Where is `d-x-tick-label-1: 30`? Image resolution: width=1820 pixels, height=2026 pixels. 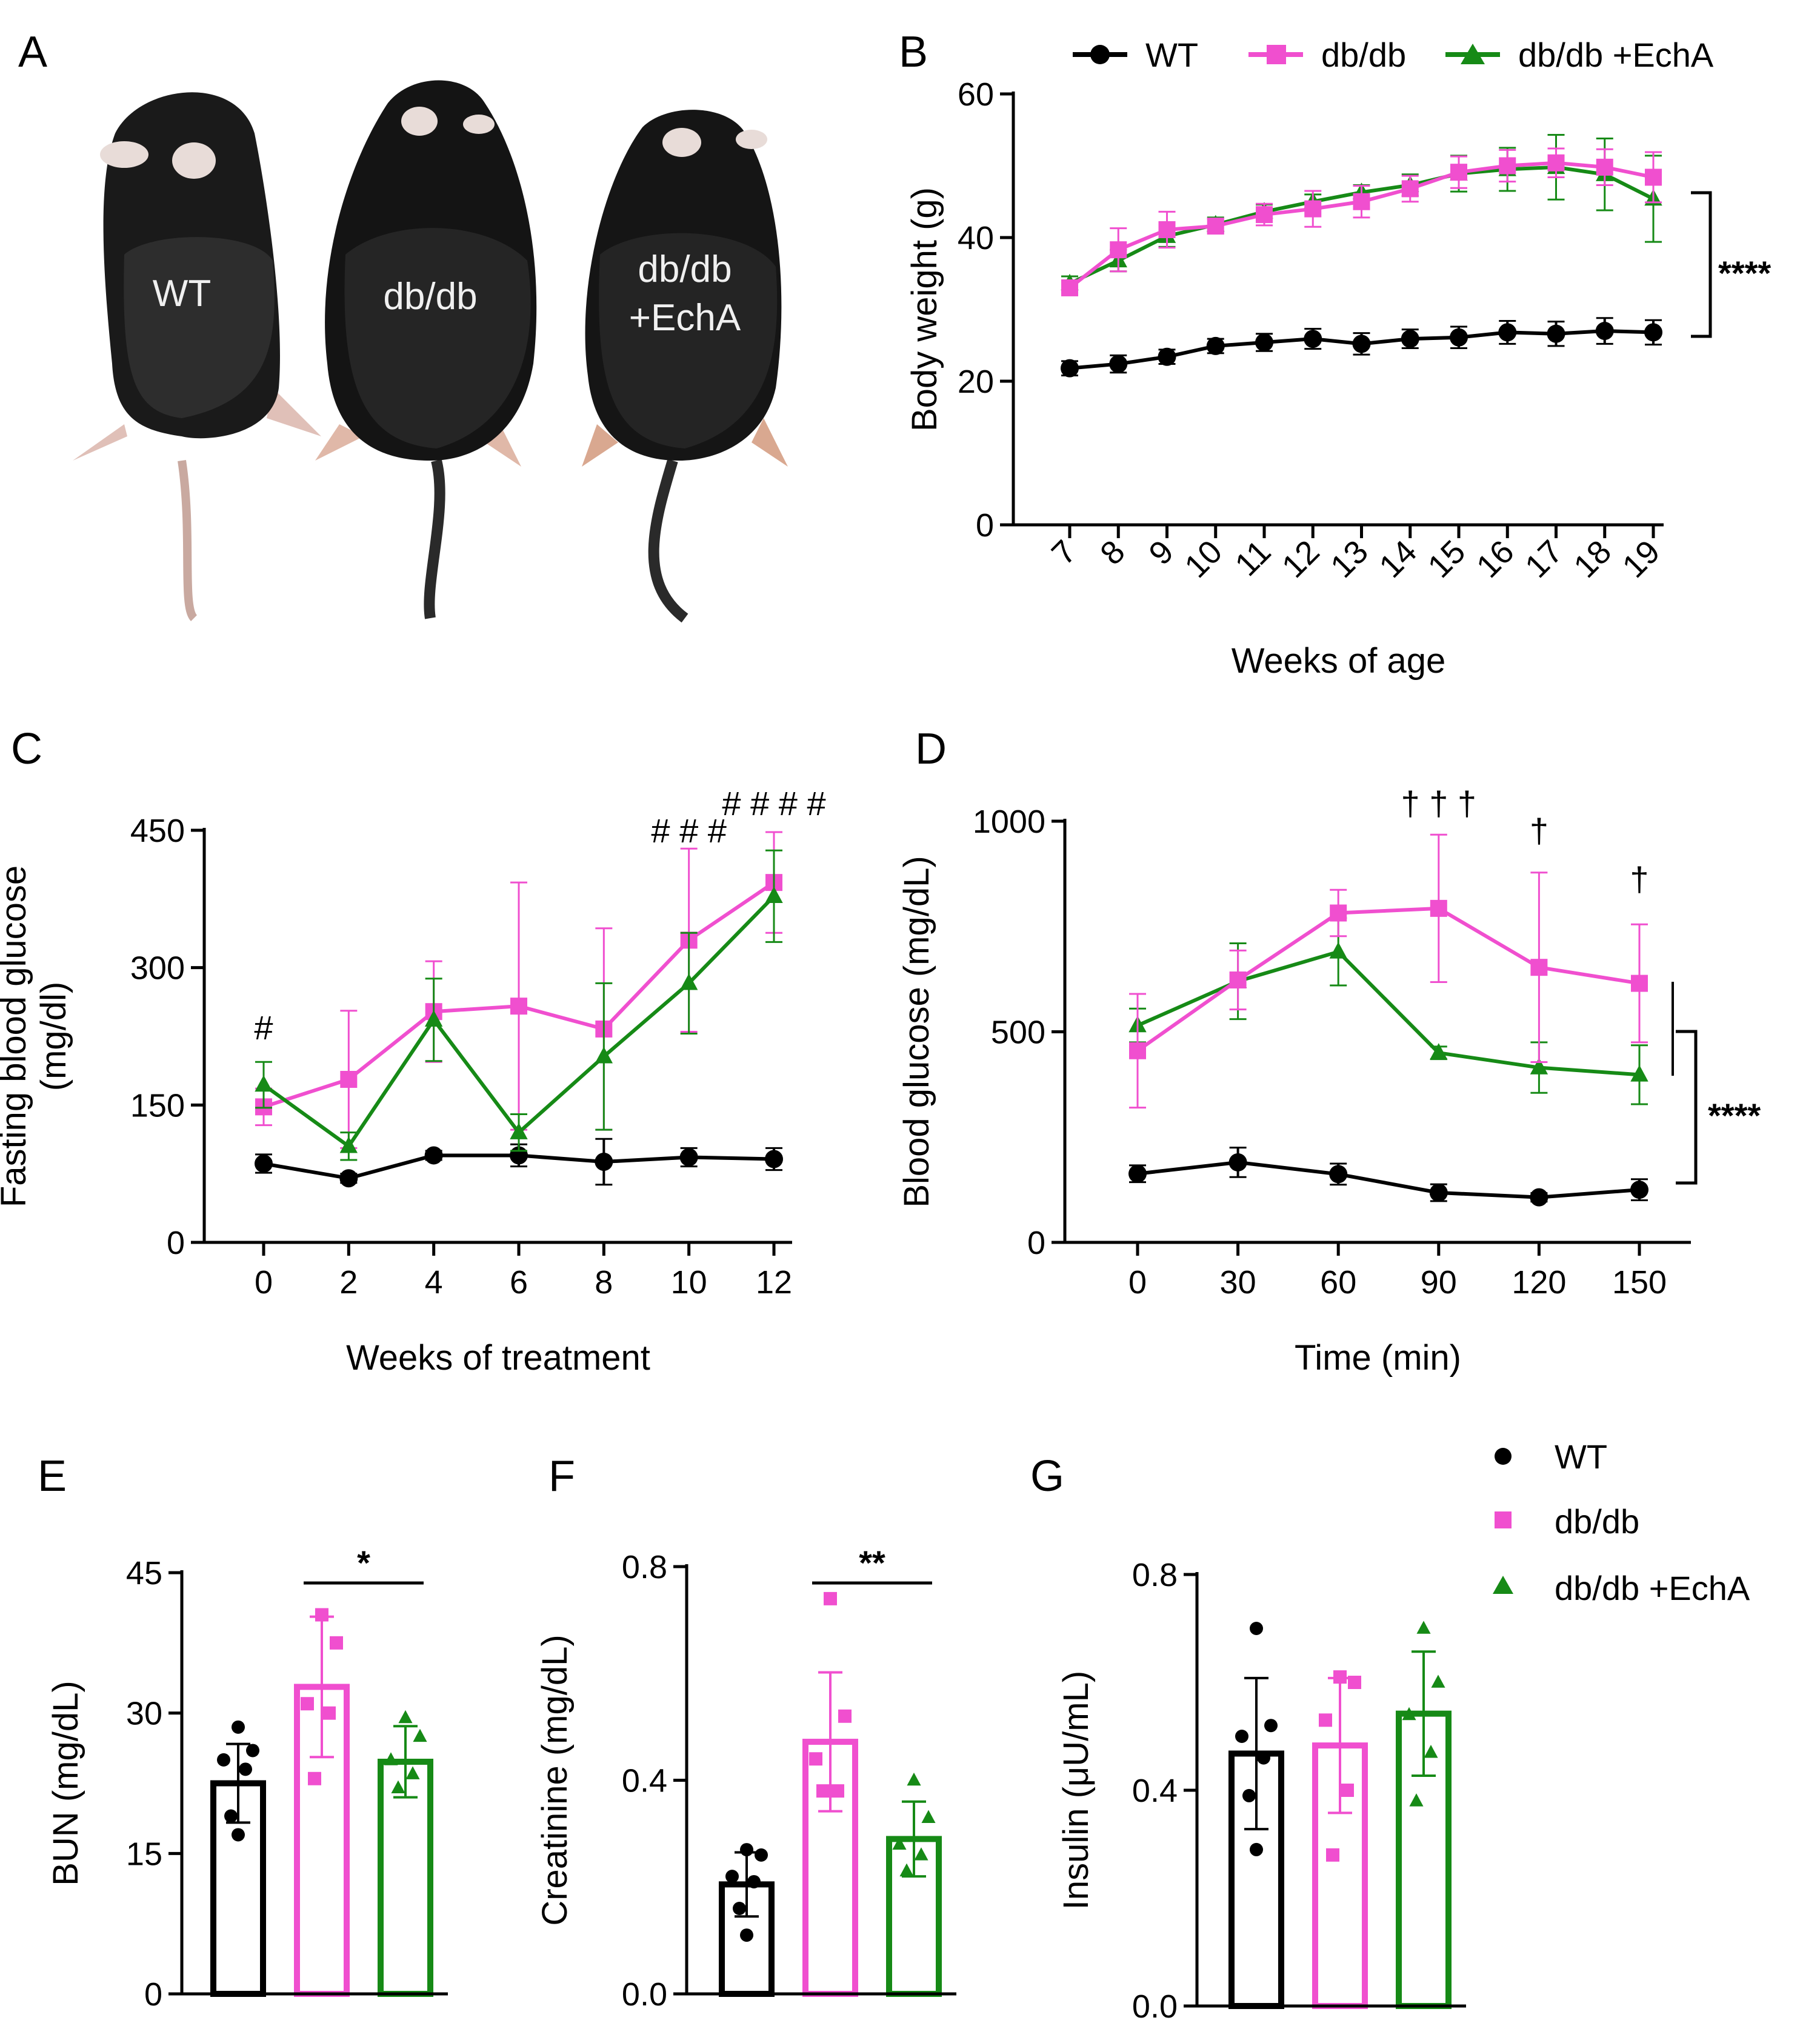 d-x-tick-label-1: 30 is located at coordinates (1238, 1282).